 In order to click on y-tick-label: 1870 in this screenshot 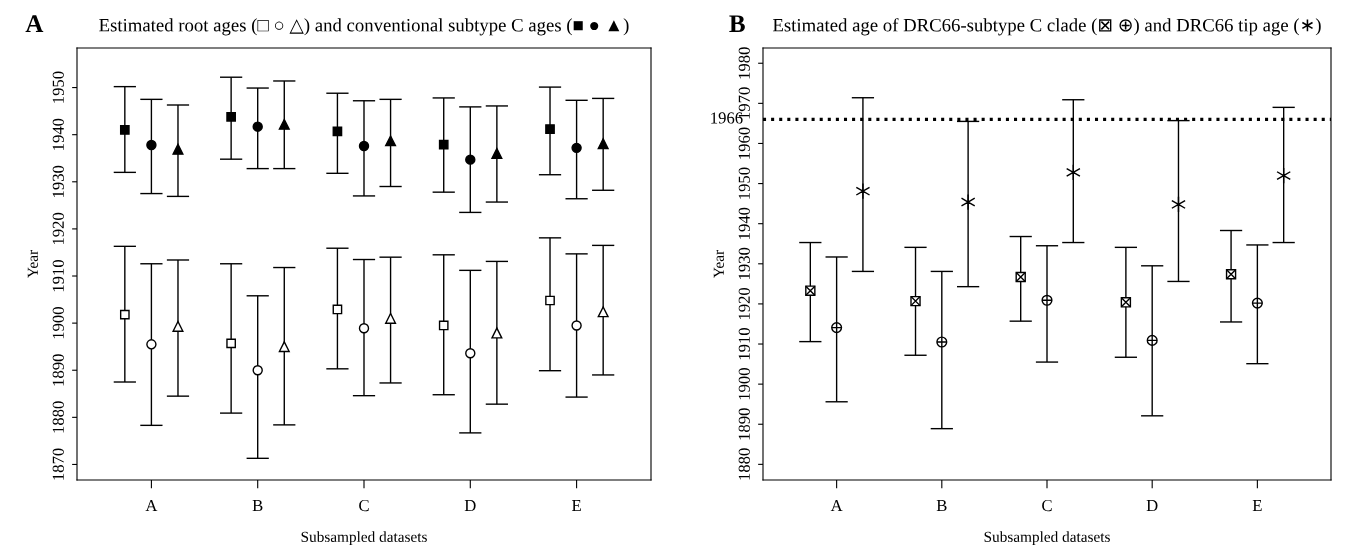, I will do `click(58, 464)`.